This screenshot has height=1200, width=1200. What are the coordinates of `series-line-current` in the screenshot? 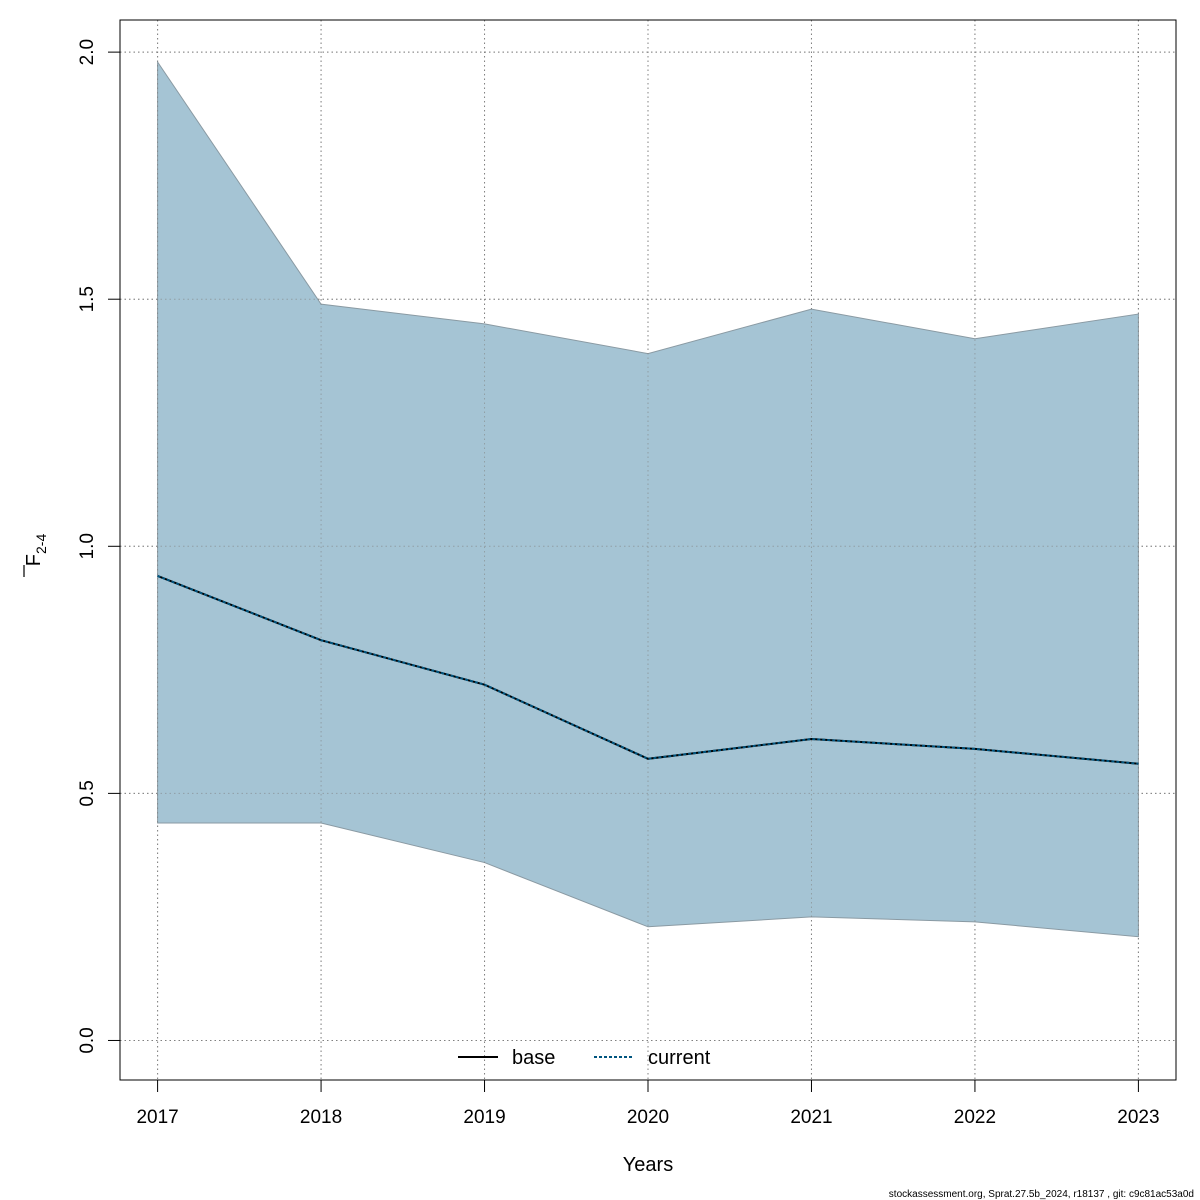 It's located at (648, 670).